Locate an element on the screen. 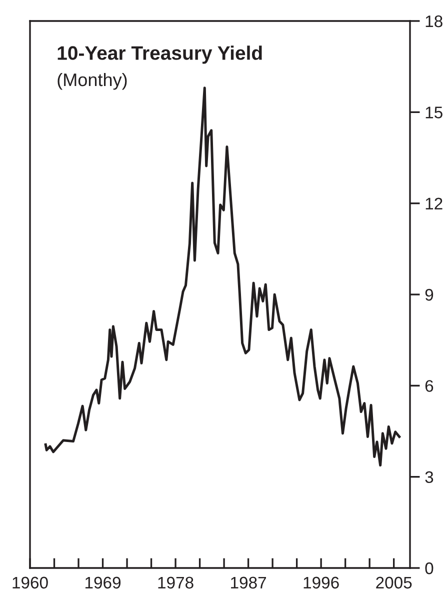 The height and width of the screenshot is (597, 445). y-tick-label: 3 is located at coordinates (429, 477).